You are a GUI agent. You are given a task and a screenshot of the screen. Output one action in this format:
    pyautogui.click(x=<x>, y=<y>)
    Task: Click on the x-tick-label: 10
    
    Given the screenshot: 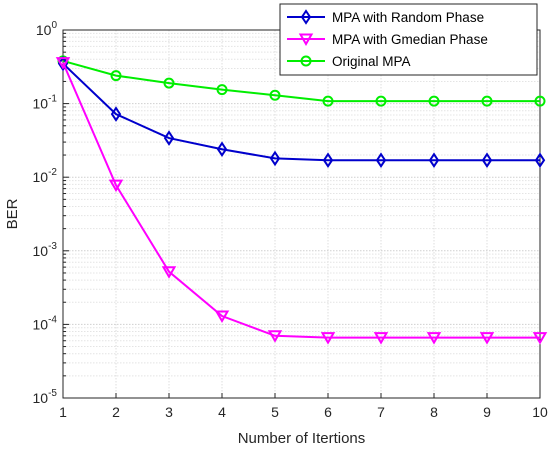 What is the action you would take?
    pyautogui.click(x=540, y=412)
    